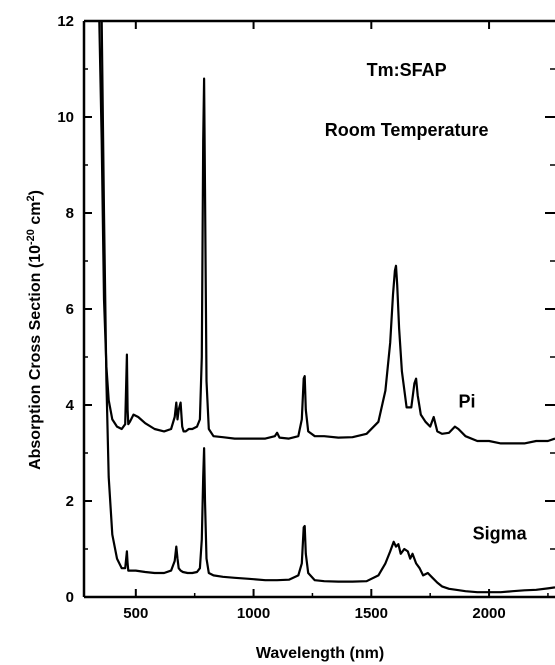  Describe the element at coordinates (371, 613) in the screenshot. I see `x-tick-label: 1500` at that location.